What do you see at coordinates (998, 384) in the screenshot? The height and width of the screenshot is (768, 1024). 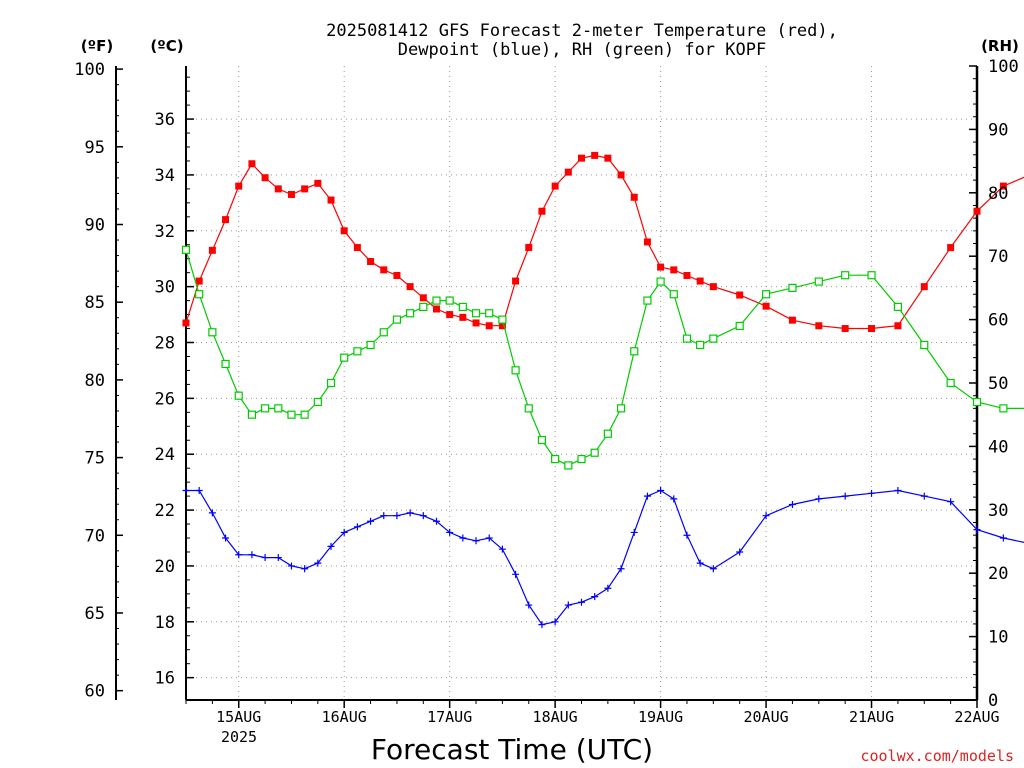 I see `rh-tick-label: 50` at bounding box center [998, 384].